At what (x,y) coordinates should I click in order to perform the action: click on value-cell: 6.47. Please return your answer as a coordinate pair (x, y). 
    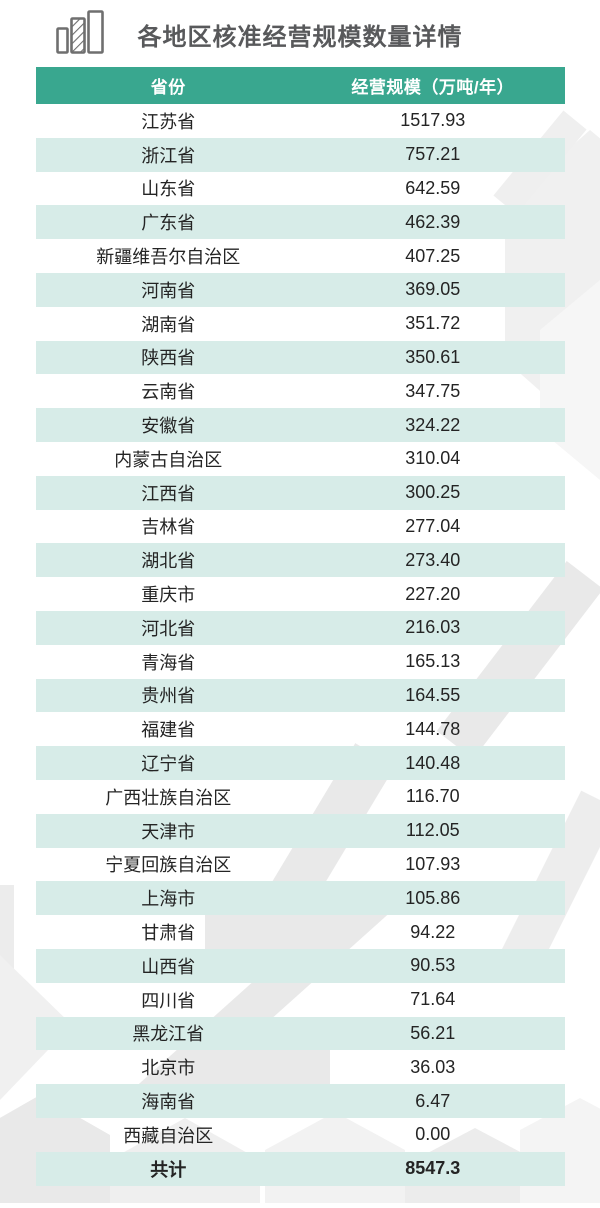
    Looking at the image, I should click on (432, 1101).